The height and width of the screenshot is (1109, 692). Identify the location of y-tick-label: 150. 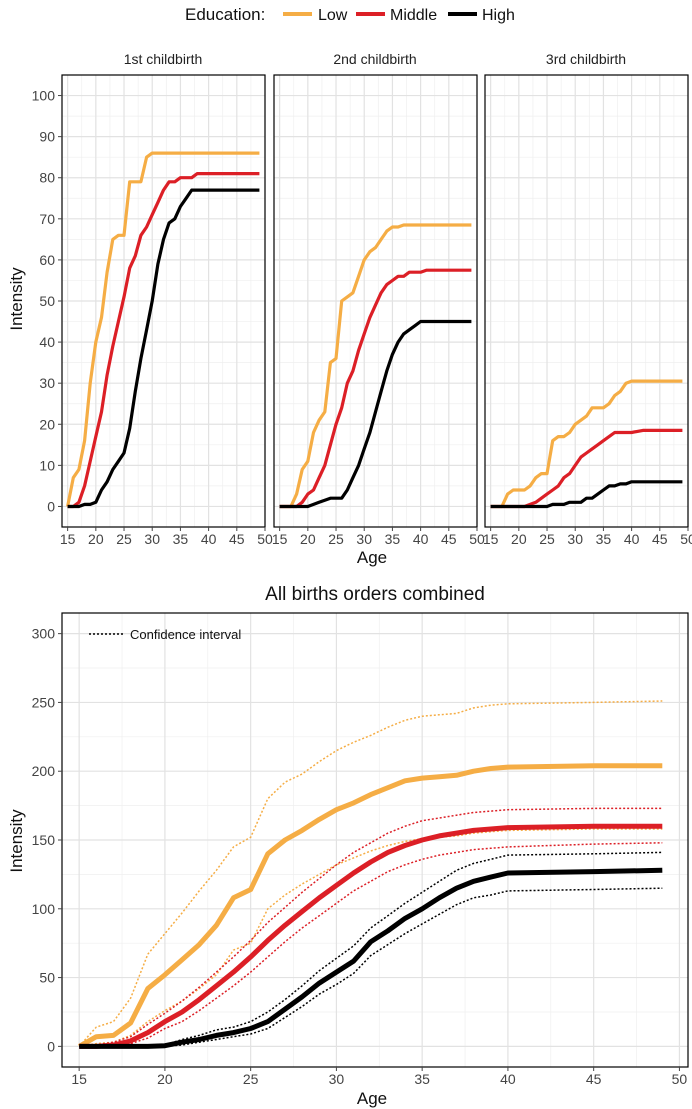
(44, 840).